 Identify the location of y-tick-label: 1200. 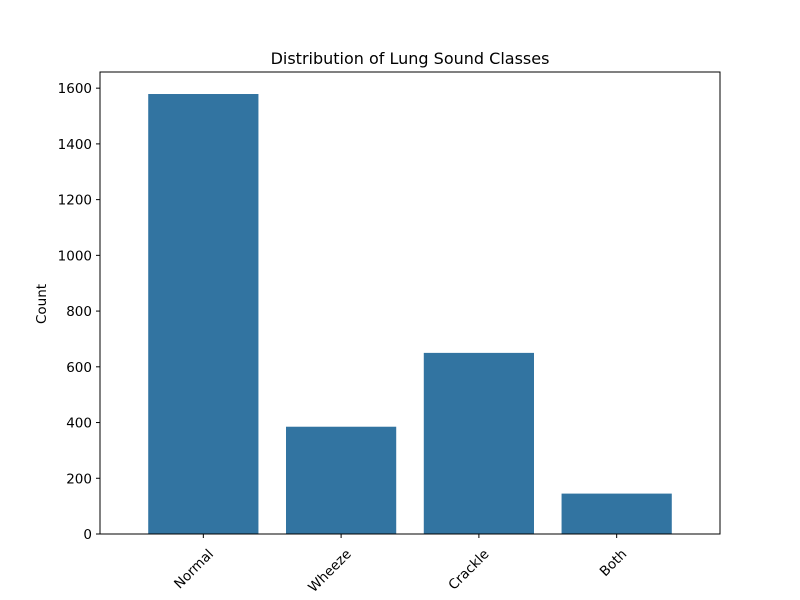
(75, 201).